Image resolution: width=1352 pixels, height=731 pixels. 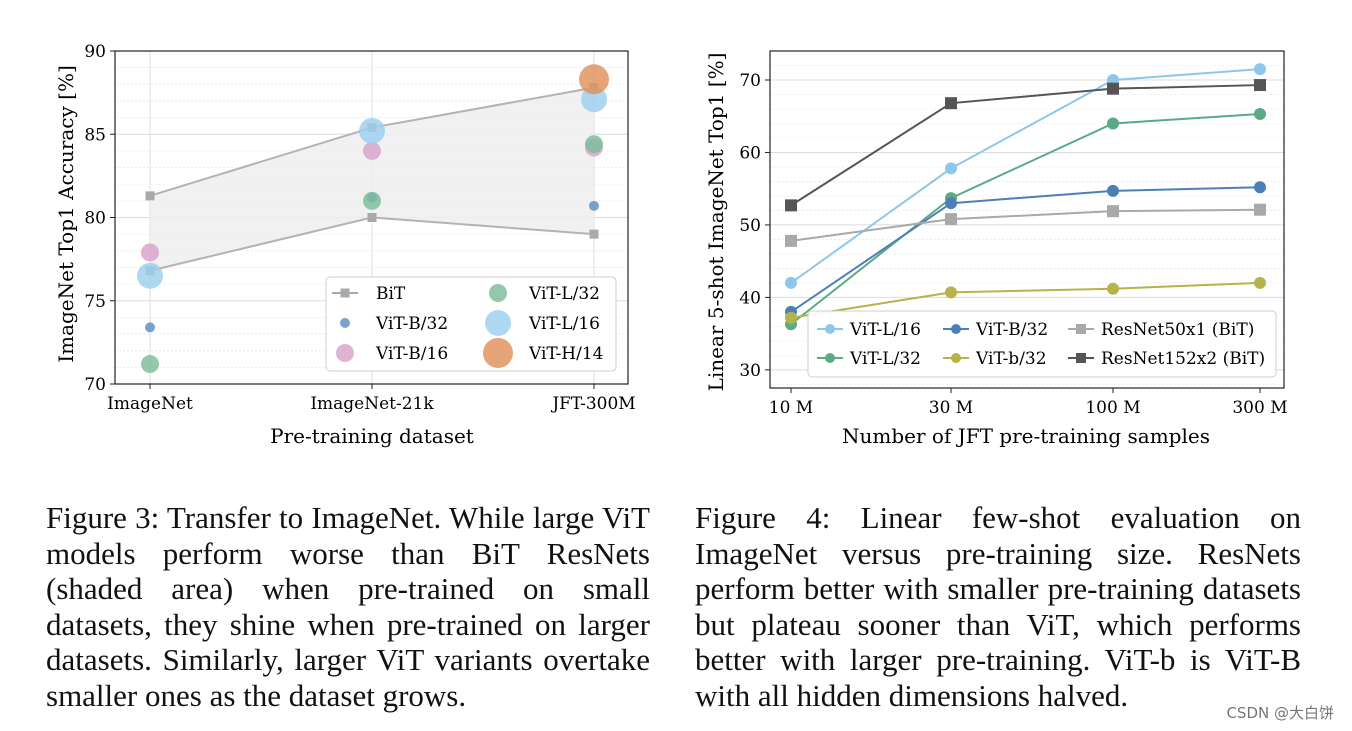 What do you see at coordinates (1025, 225) in the screenshot?
I see `fig4-line-resnet50x1-bit-` at bounding box center [1025, 225].